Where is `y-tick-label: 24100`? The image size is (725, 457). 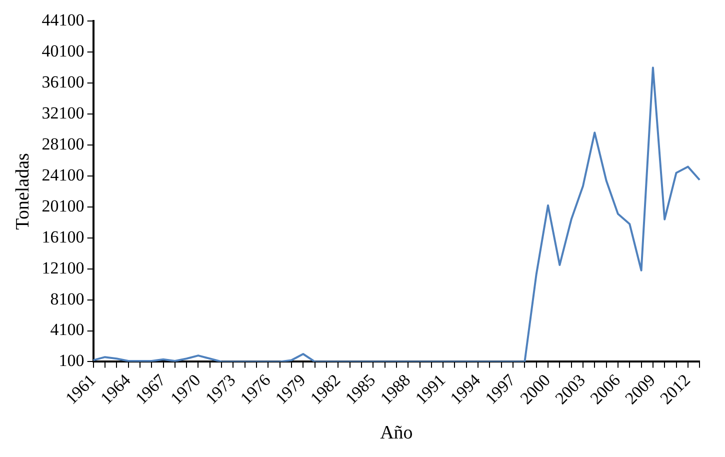
y-tick-label: 24100 is located at coordinates (63, 174).